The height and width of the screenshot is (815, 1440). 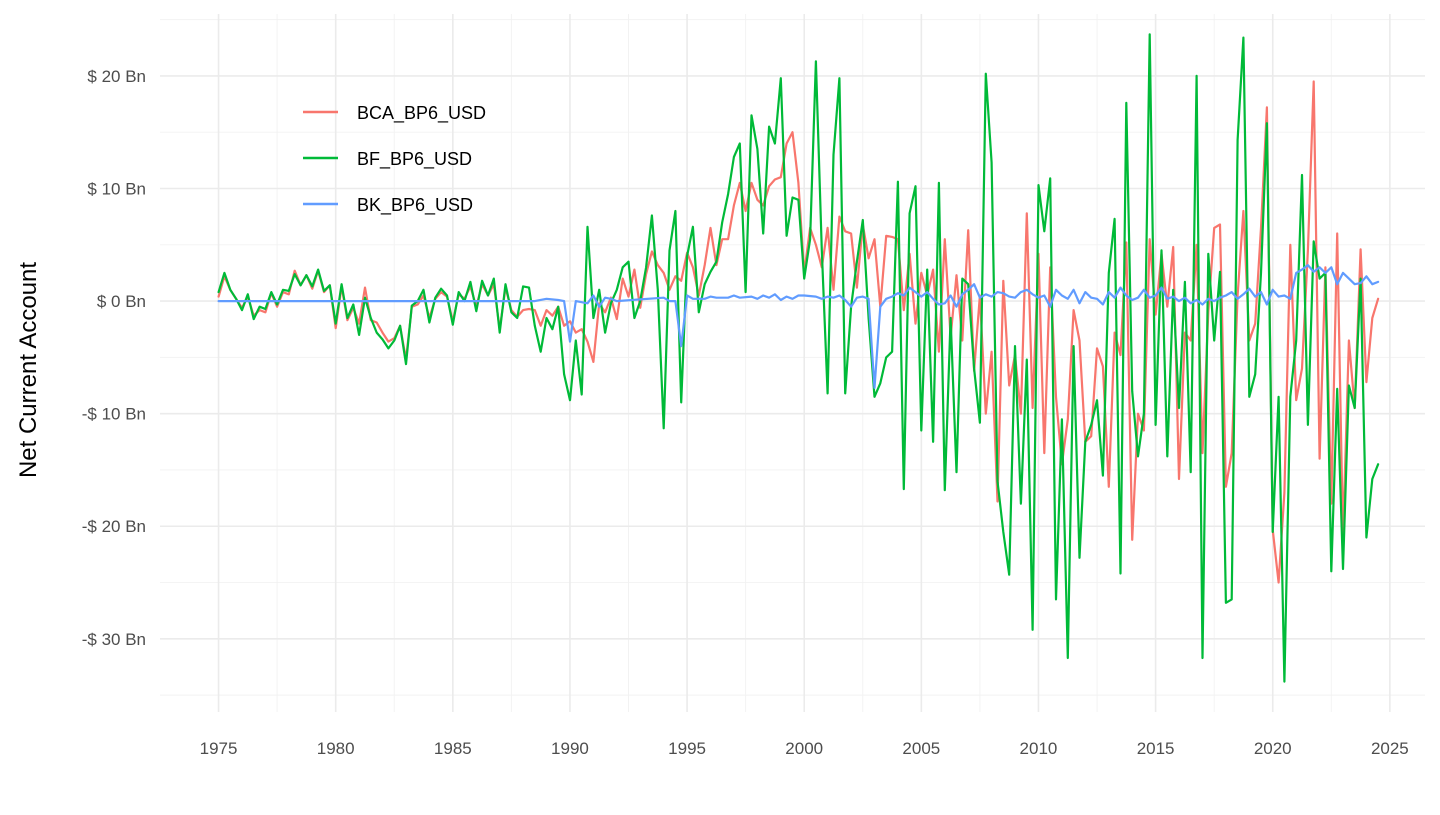 What do you see at coordinates (453, 748) in the screenshot?
I see `x-tick-label: 1985` at bounding box center [453, 748].